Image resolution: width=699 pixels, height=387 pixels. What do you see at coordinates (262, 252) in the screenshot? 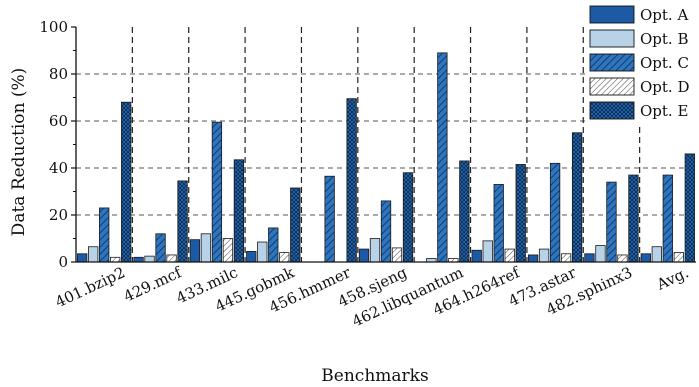
I see `bar-opt-b-445-gobmk` at bounding box center [262, 252].